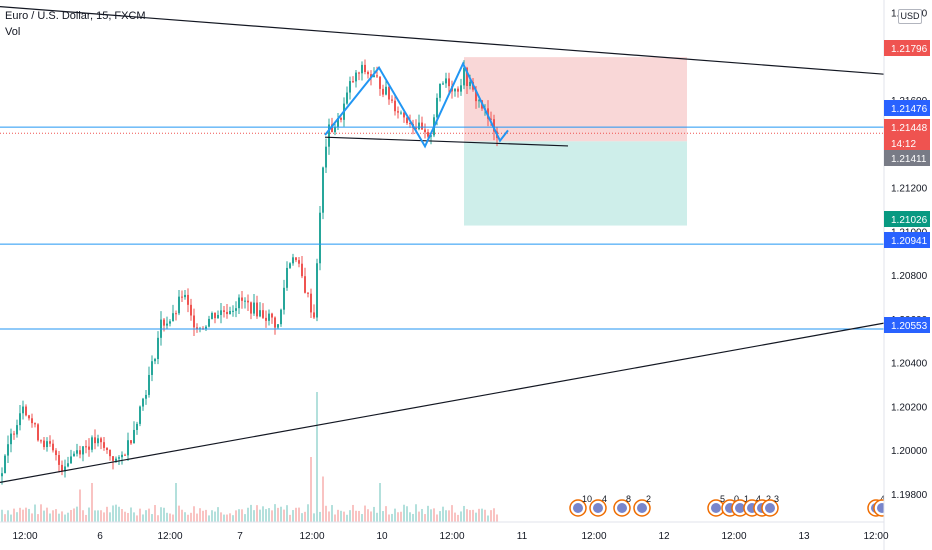 The width and height of the screenshot is (932, 550). What do you see at coordinates (736, 499) in the screenshot?
I see `event-count: 0` at bounding box center [736, 499].